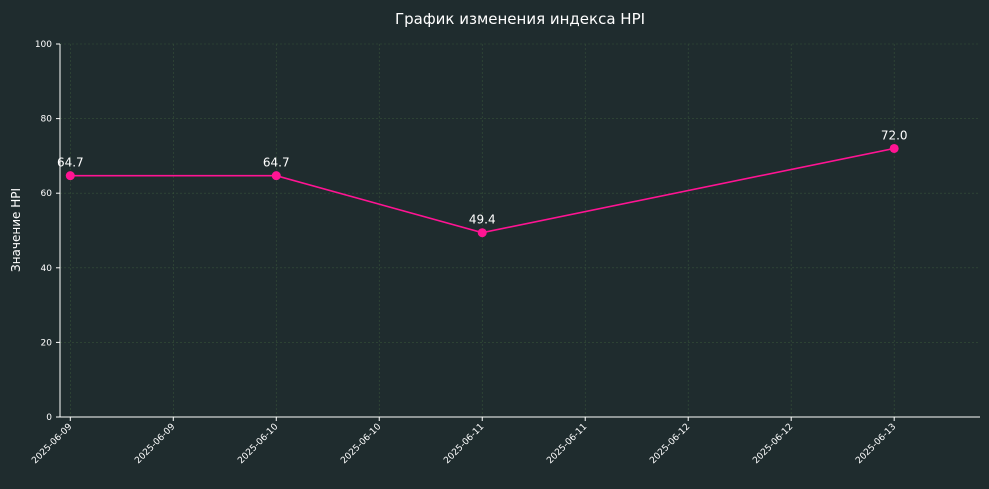 The height and width of the screenshot is (489, 989). What do you see at coordinates (520, 19) in the screenshot?
I see `chart-title: График изменения индекса HPI` at bounding box center [520, 19].